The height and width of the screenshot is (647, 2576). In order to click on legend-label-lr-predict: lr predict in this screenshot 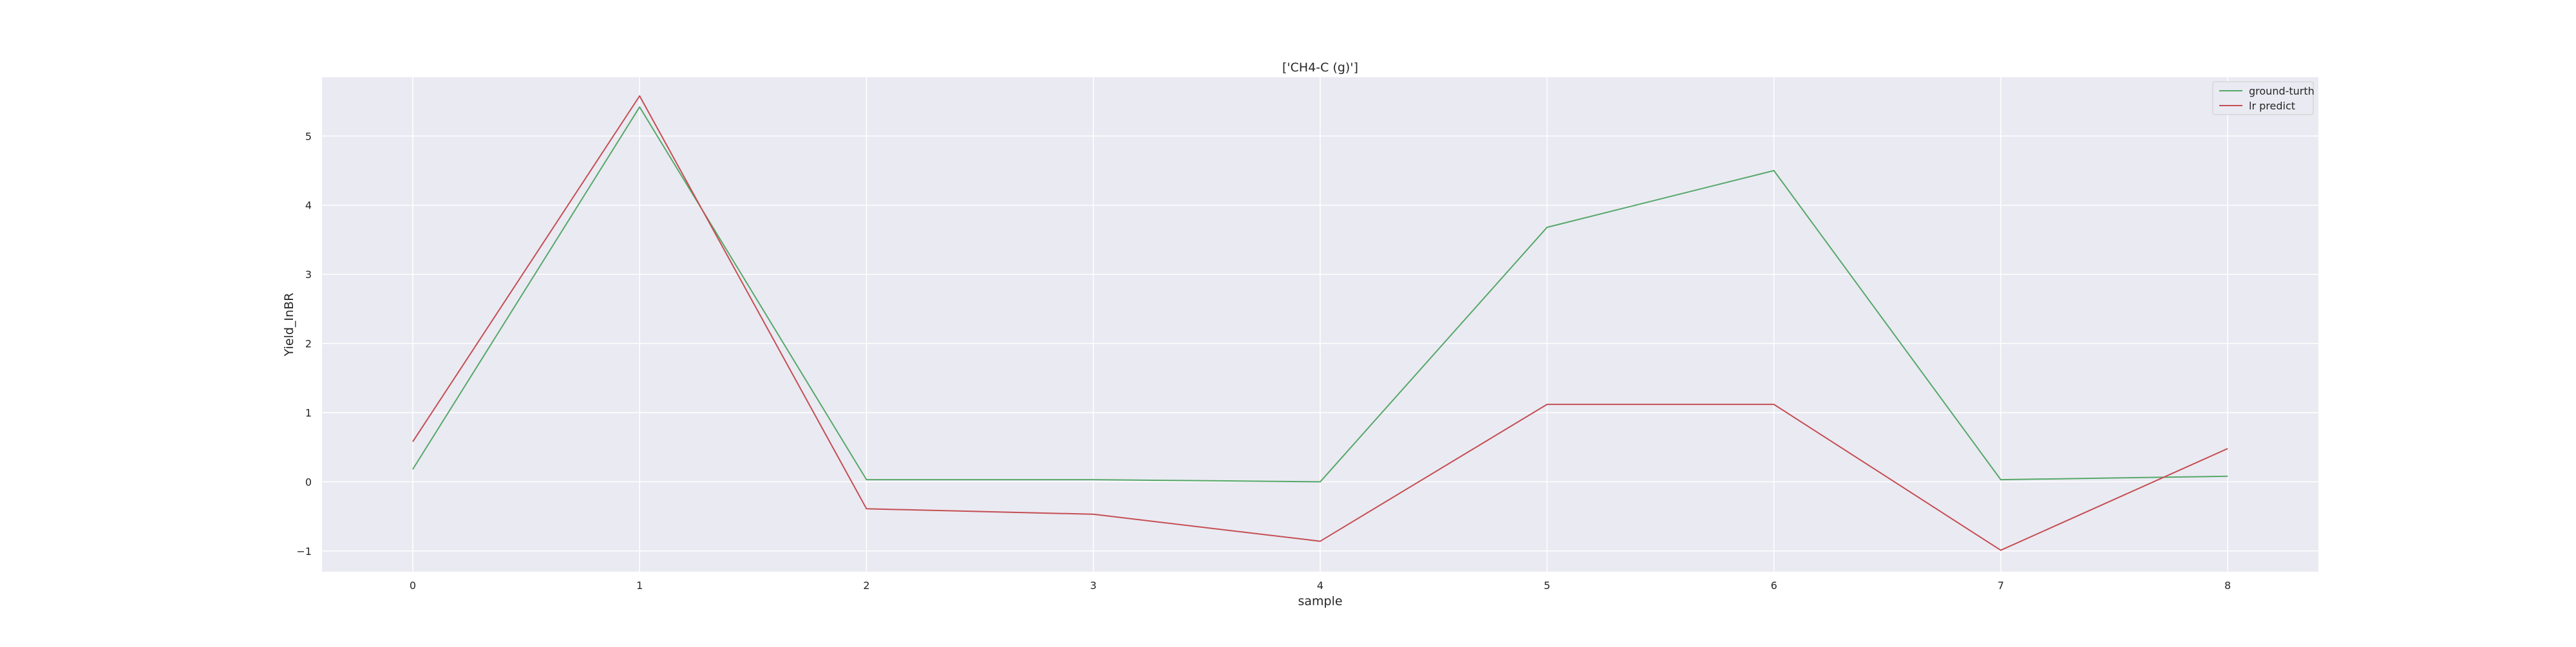, I will do `click(2272, 106)`.